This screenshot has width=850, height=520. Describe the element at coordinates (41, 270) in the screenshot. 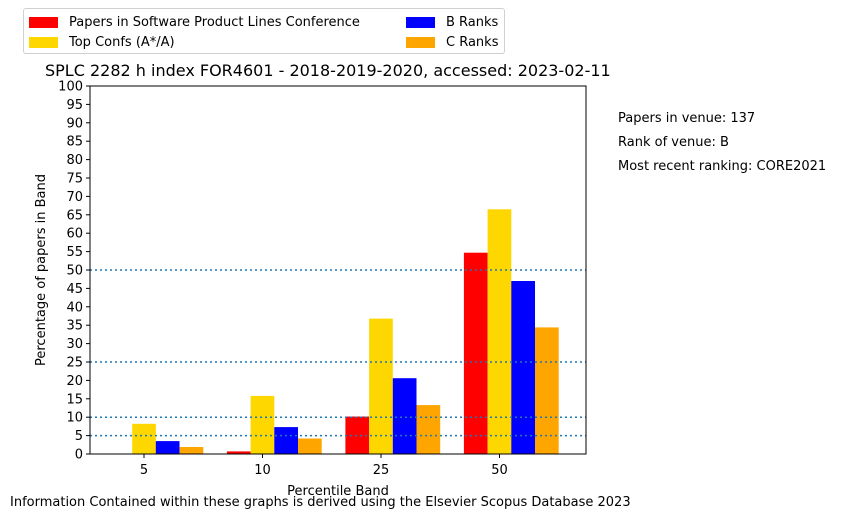

I see `y-axis-label: Percentage of papers in Band` at that location.